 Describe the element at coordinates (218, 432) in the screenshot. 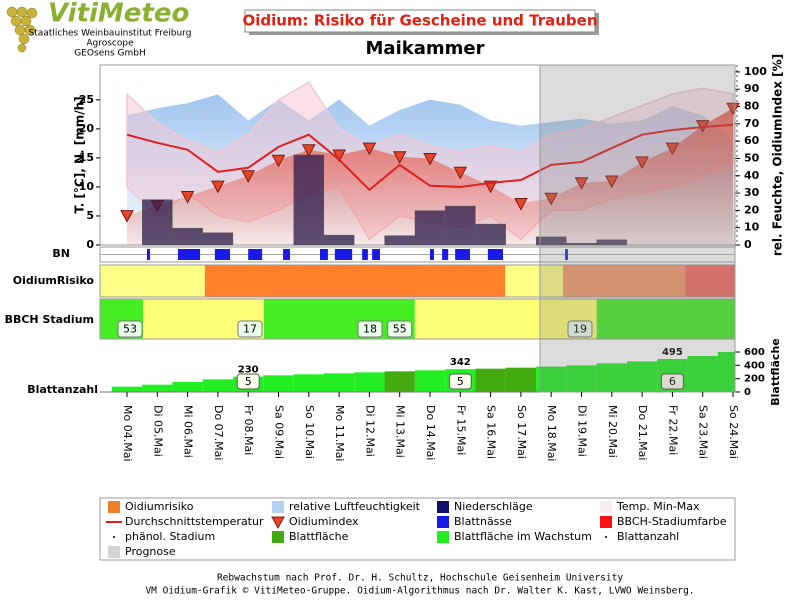

I see `x-tick-label: Do 07.Mai` at that location.